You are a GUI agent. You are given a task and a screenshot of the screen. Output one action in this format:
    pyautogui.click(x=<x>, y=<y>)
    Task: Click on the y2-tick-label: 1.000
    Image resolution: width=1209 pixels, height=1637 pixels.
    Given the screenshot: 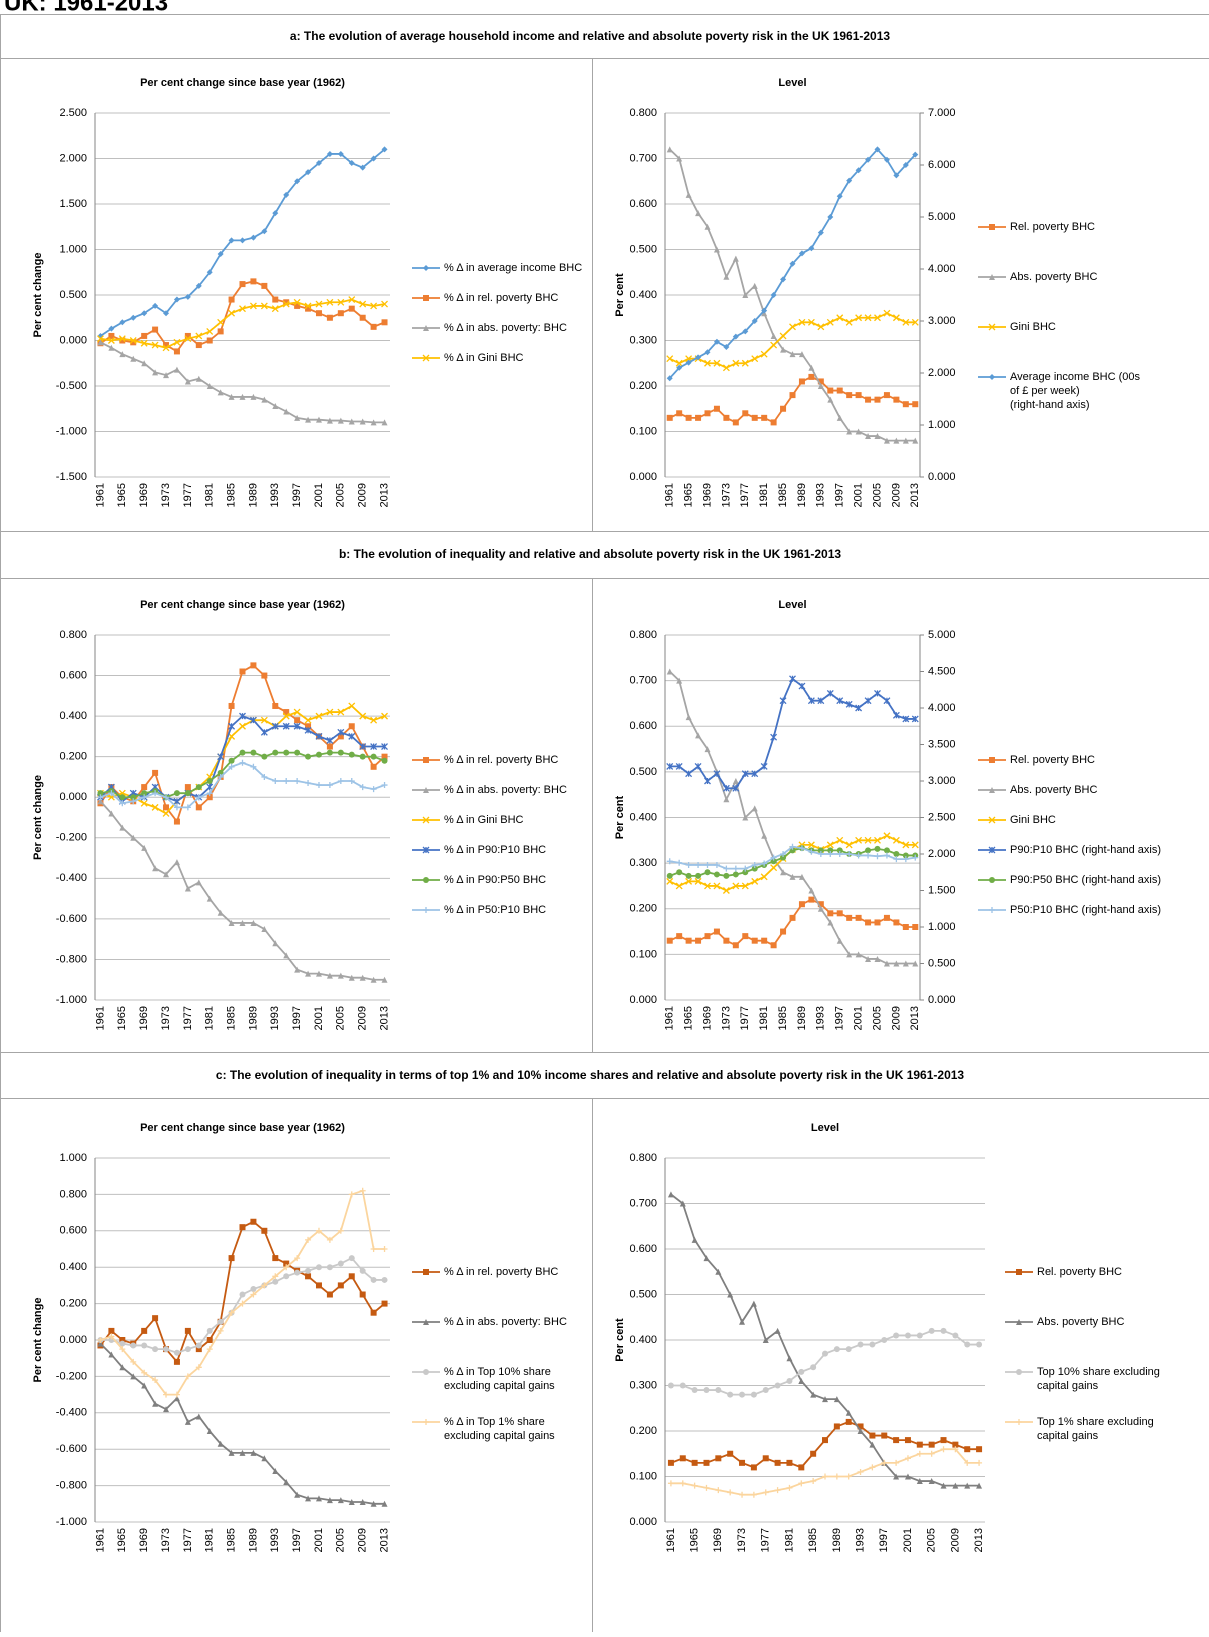 What is the action you would take?
    pyautogui.click(x=942, y=425)
    